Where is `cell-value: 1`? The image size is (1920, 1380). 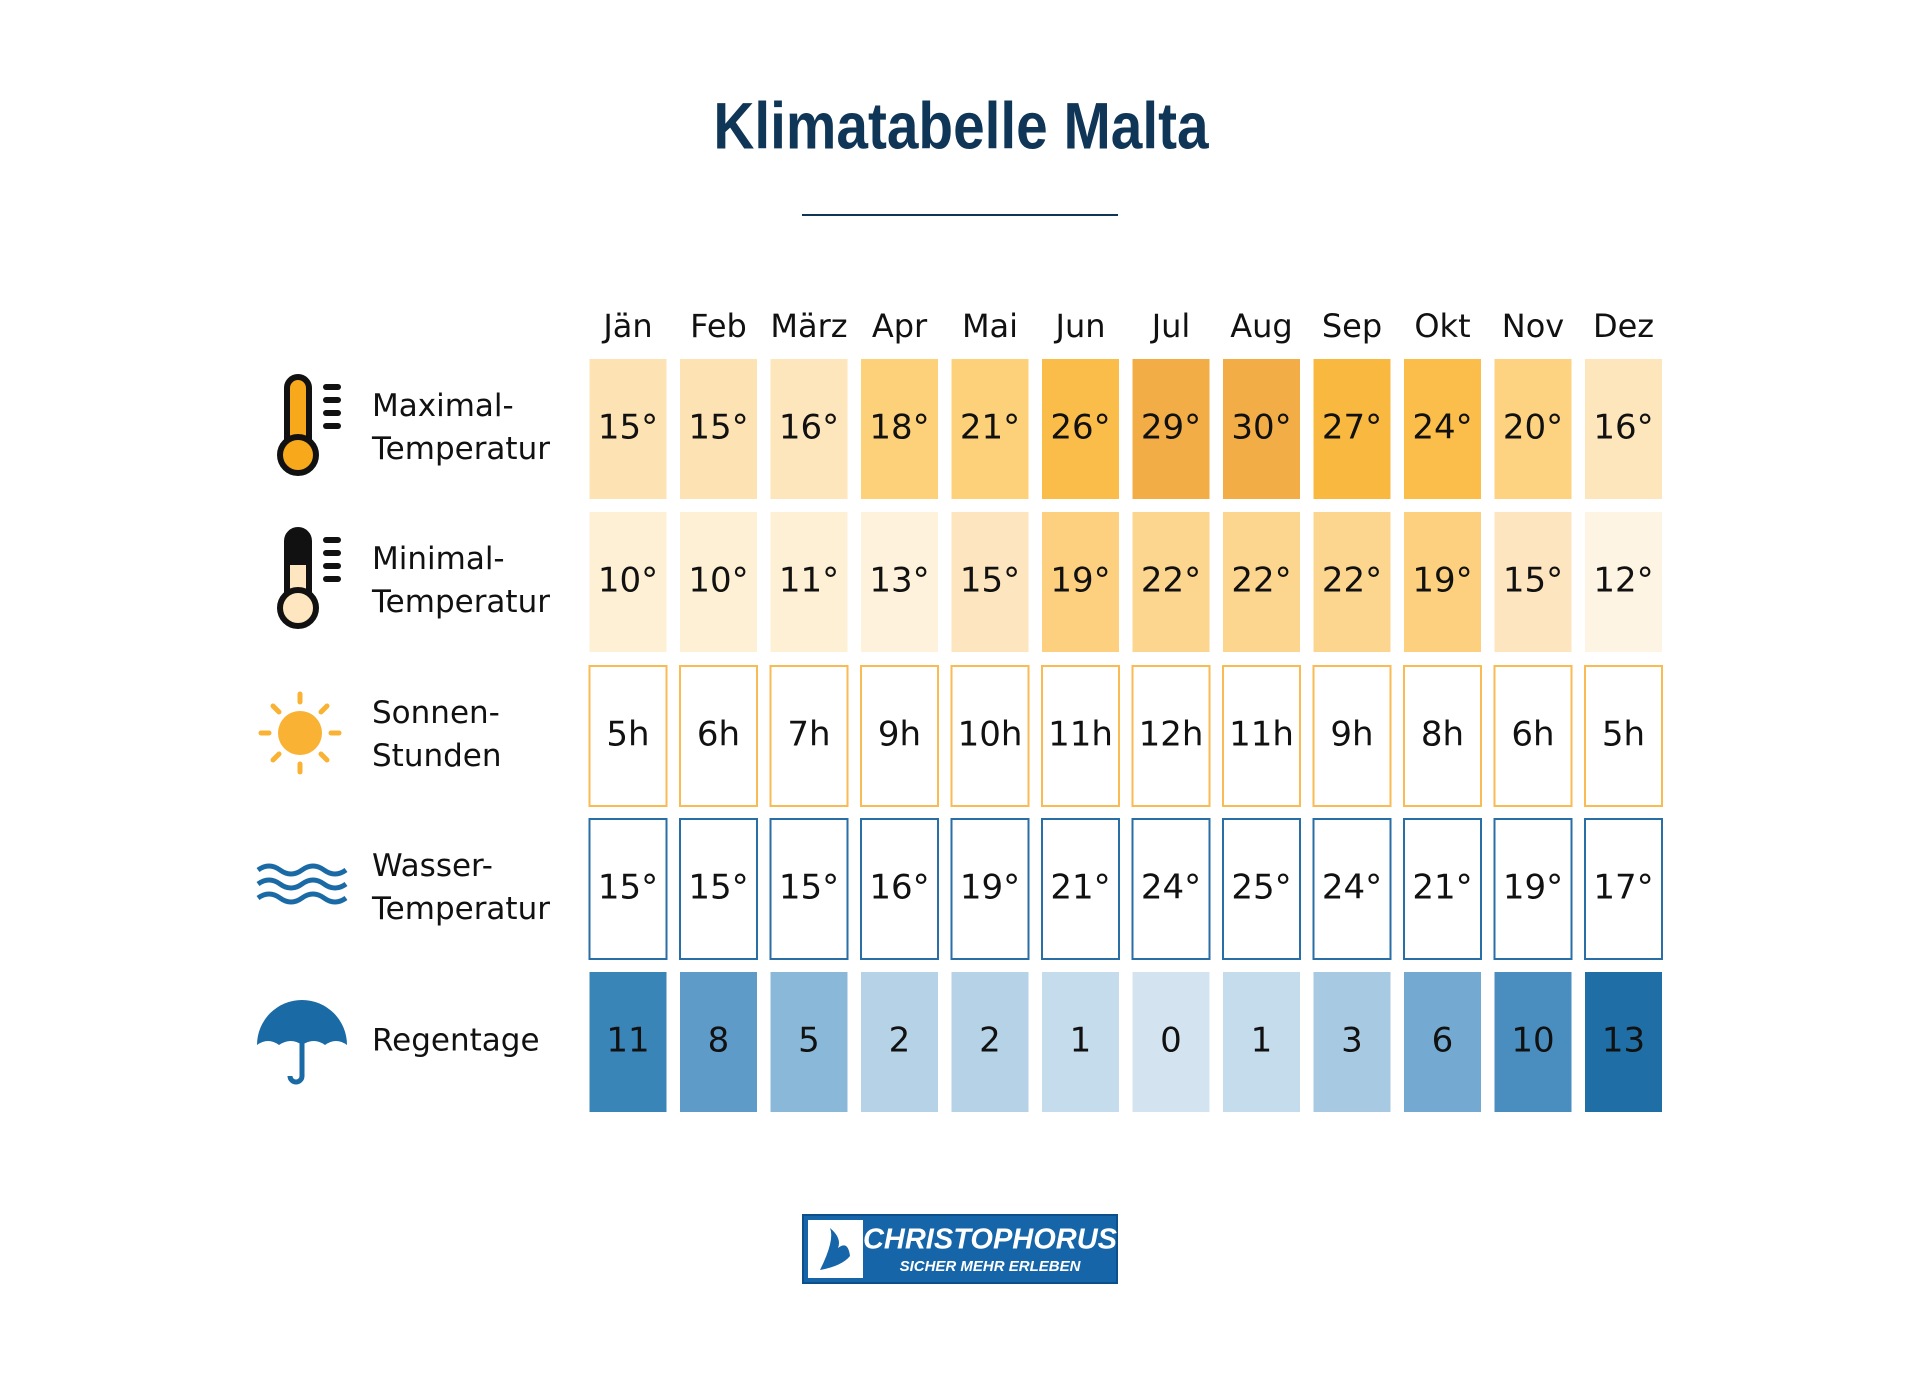 cell-value: 1 is located at coordinates (1081, 1041).